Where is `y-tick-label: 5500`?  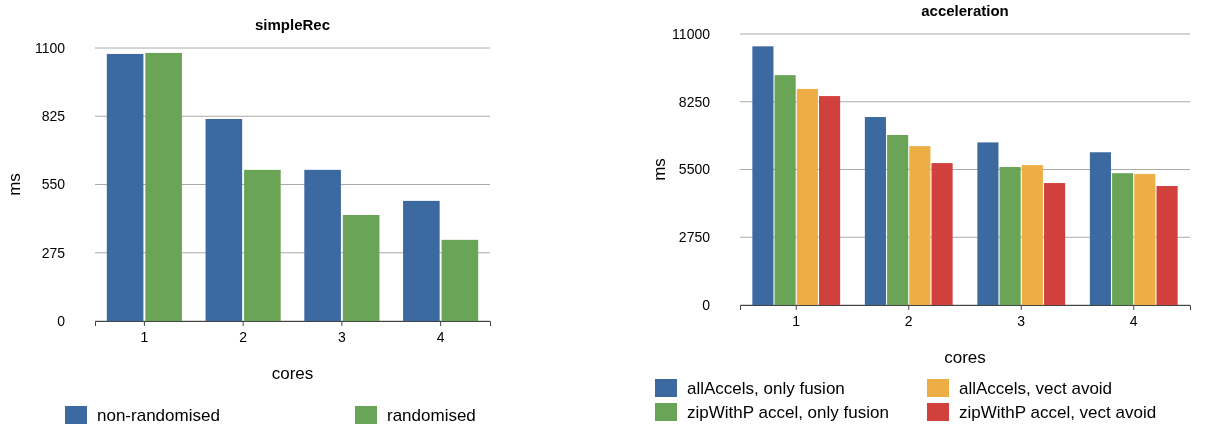
y-tick-label: 5500 is located at coordinates (694, 169).